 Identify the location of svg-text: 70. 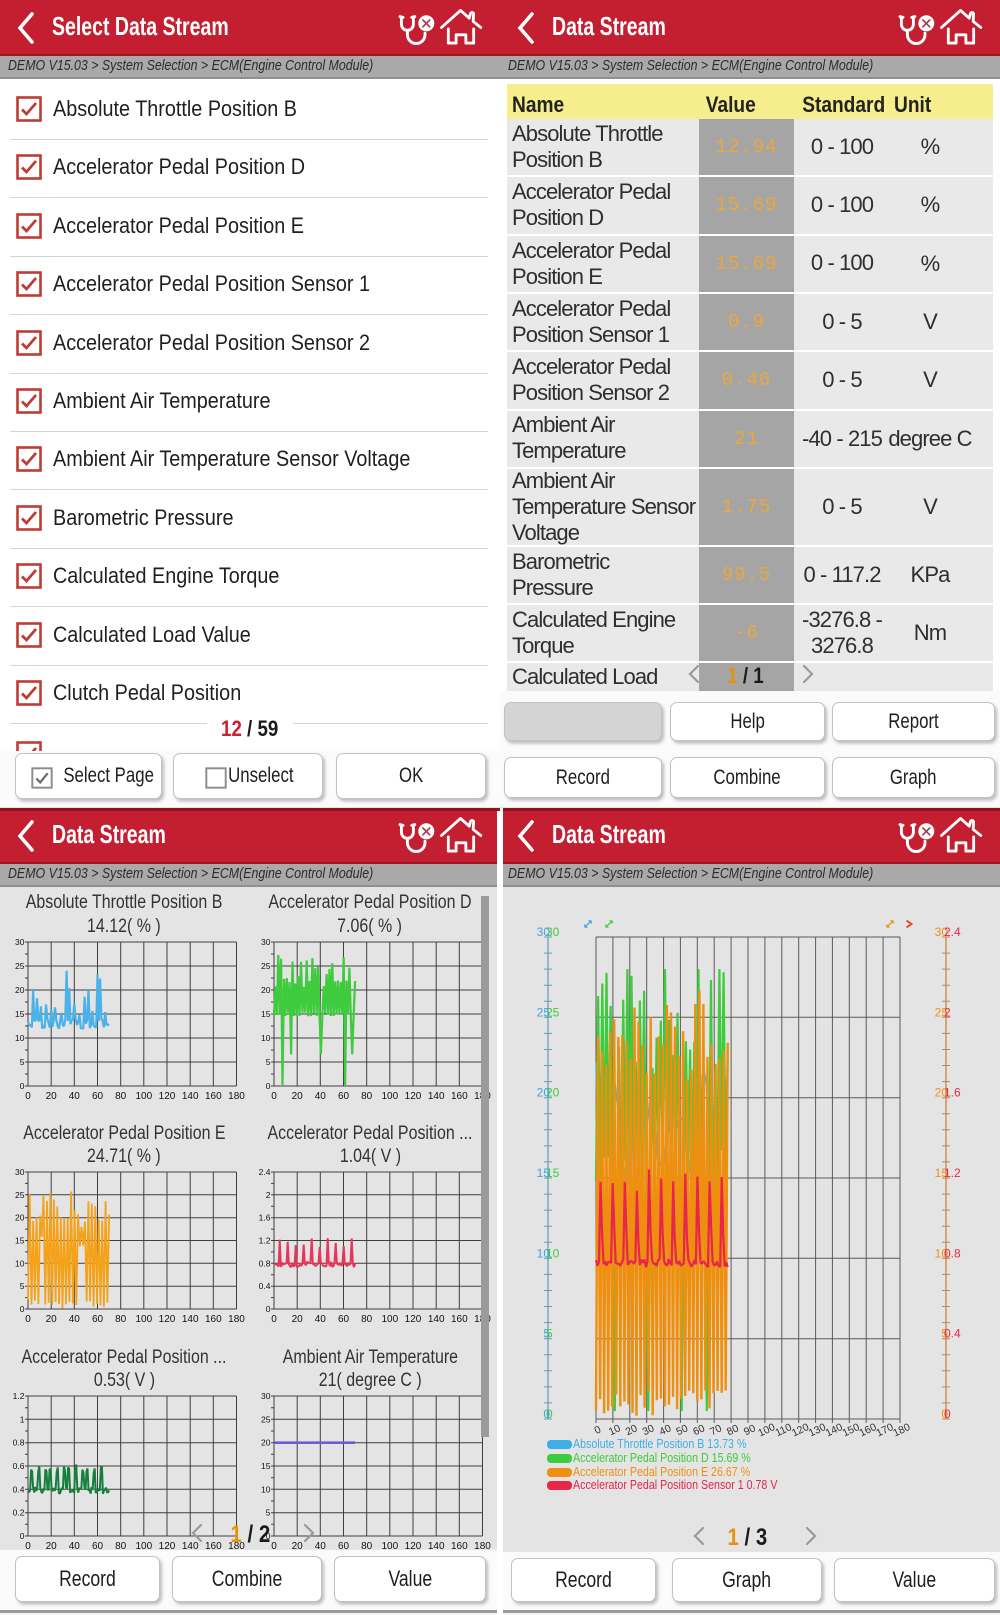
(716, 1430).